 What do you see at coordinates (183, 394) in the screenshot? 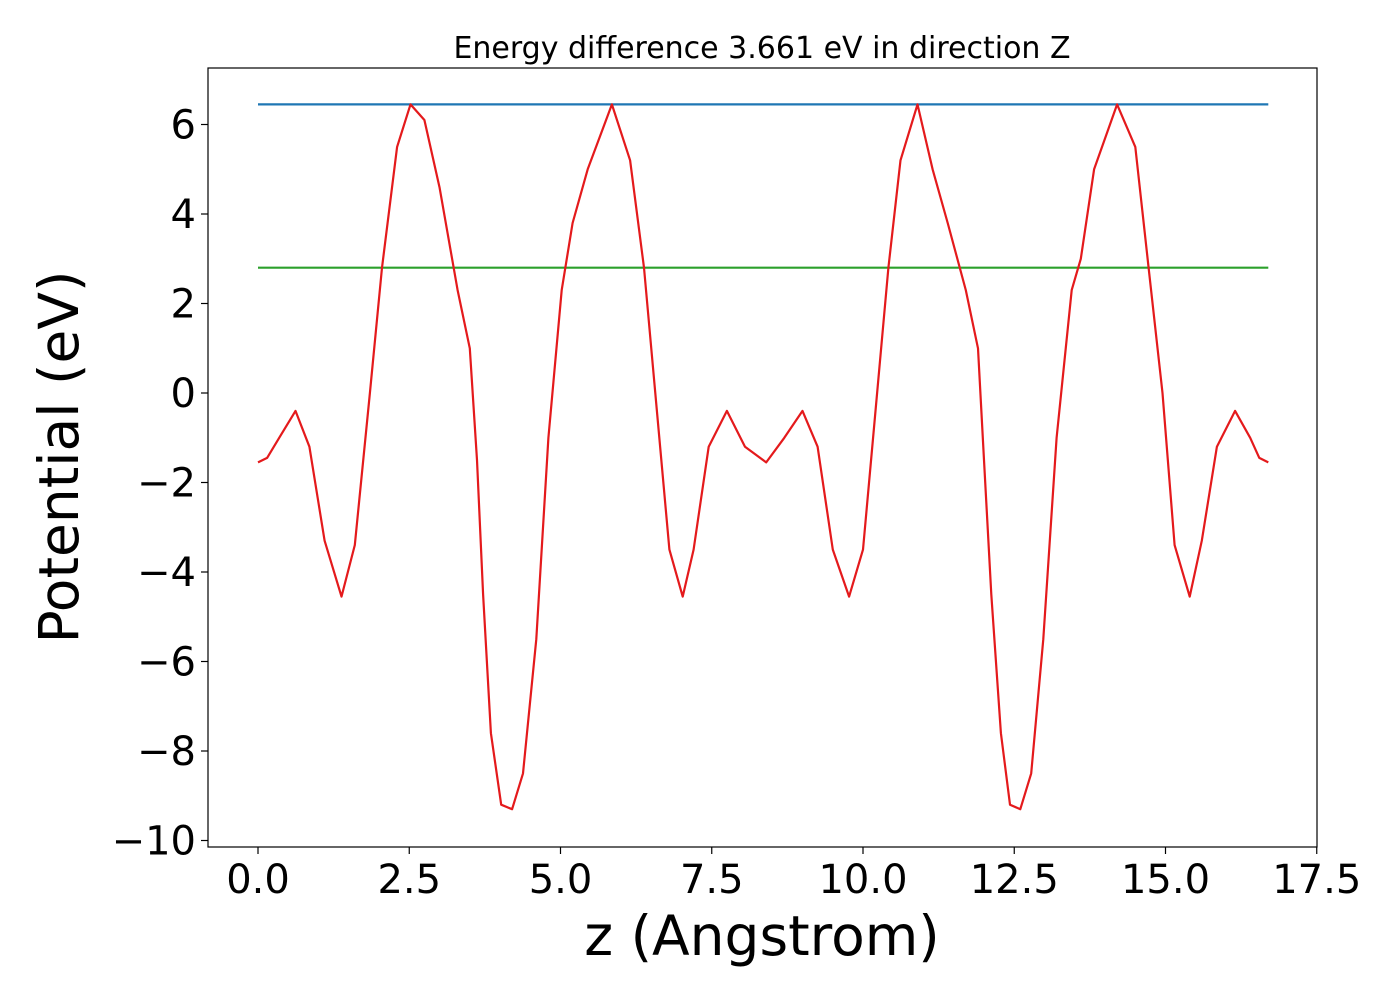
I see `y-tick-label: 0` at bounding box center [183, 394].